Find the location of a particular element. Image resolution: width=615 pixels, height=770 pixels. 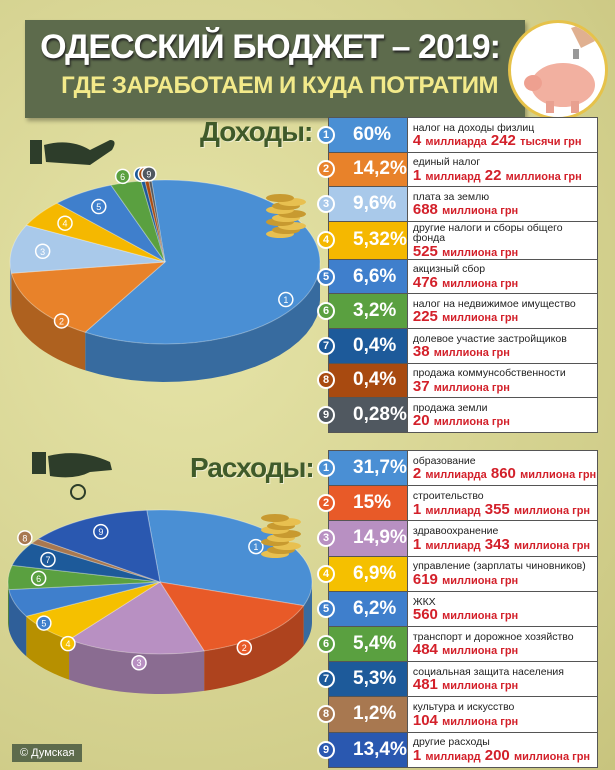

pie-label-number: 1 is located at coordinates (285, 300).